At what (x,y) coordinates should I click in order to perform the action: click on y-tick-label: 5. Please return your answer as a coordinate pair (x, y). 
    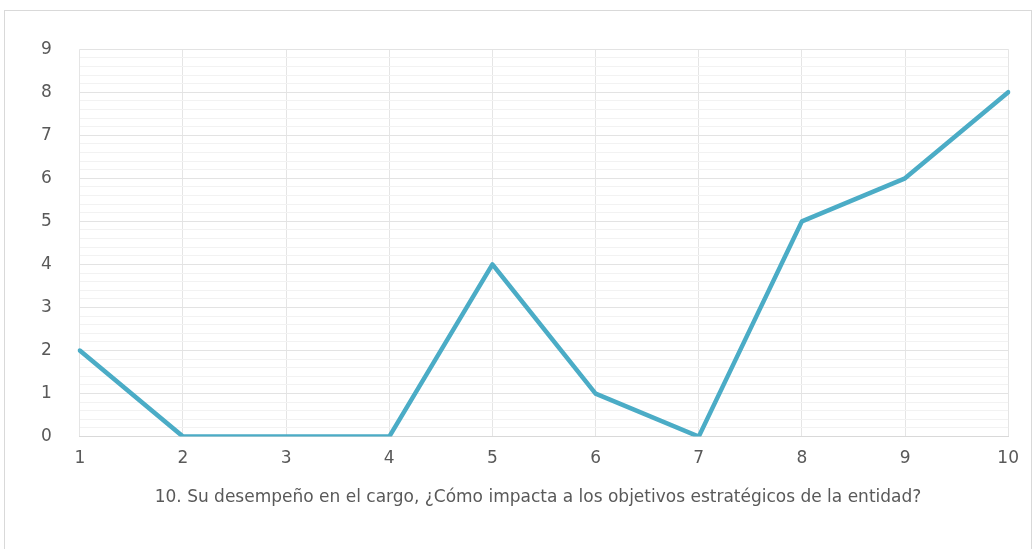
    Looking at the image, I should click on (46, 219).